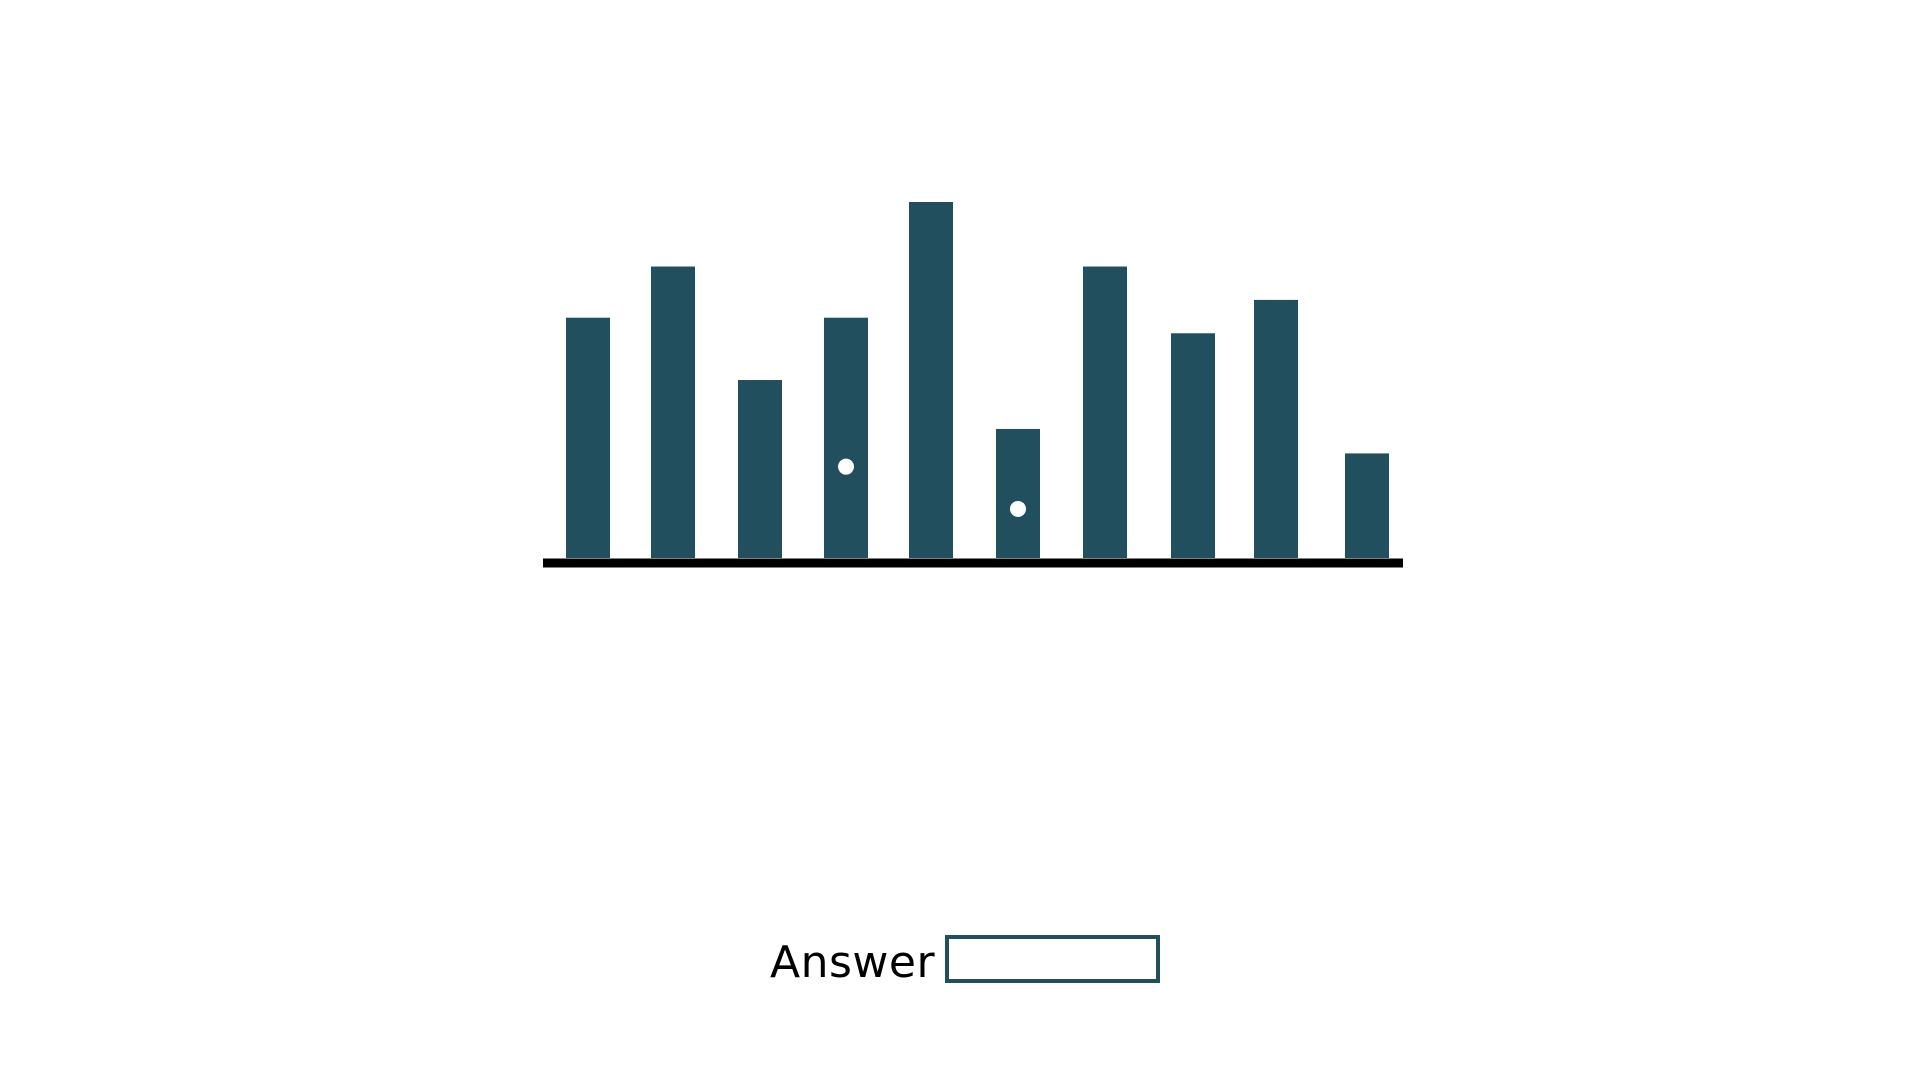  I want to click on answer-row: Answer, so click(960, 963).